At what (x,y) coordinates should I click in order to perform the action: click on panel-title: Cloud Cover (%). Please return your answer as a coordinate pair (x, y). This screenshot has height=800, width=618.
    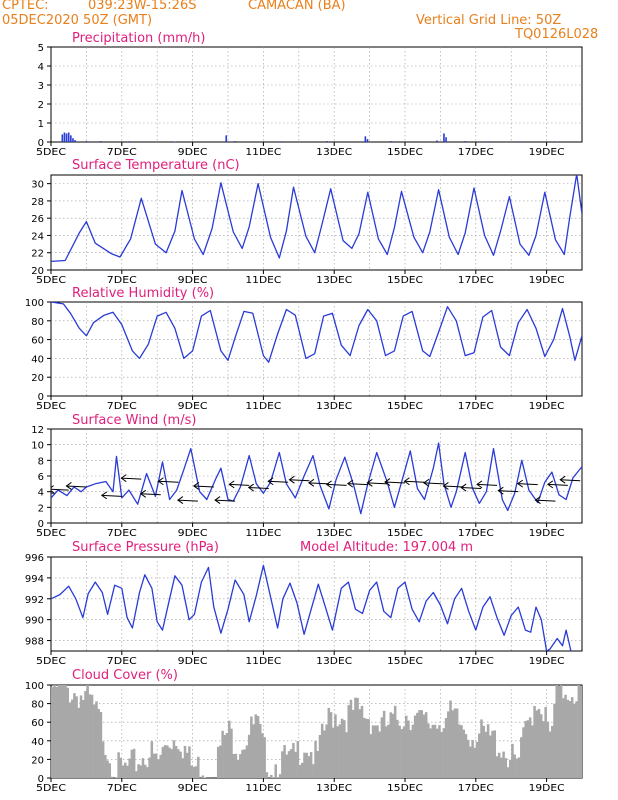
    Looking at the image, I should click on (125, 675).